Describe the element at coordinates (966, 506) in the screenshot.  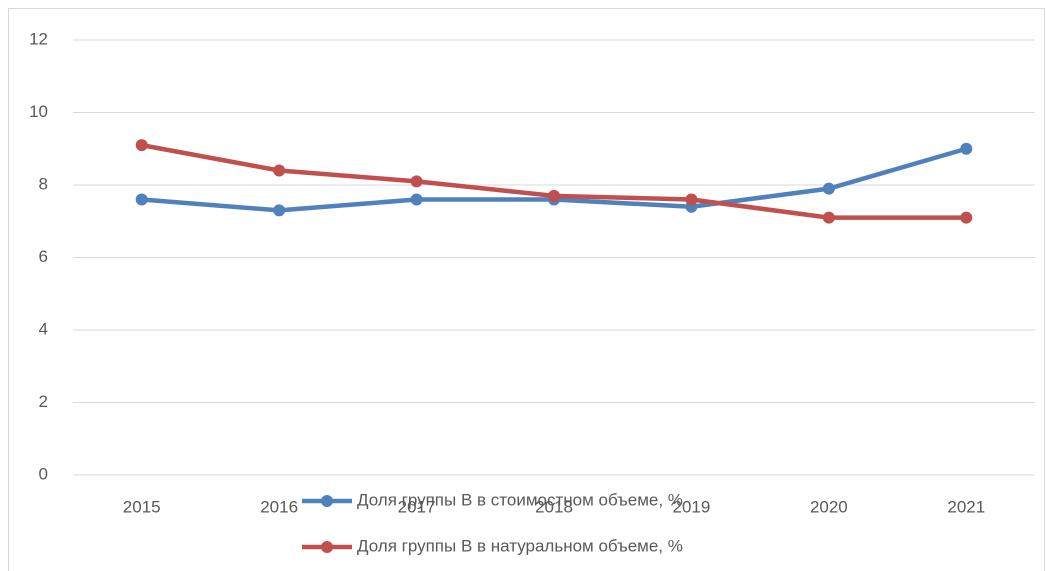
I see `x-tick-label: 2021` at that location.